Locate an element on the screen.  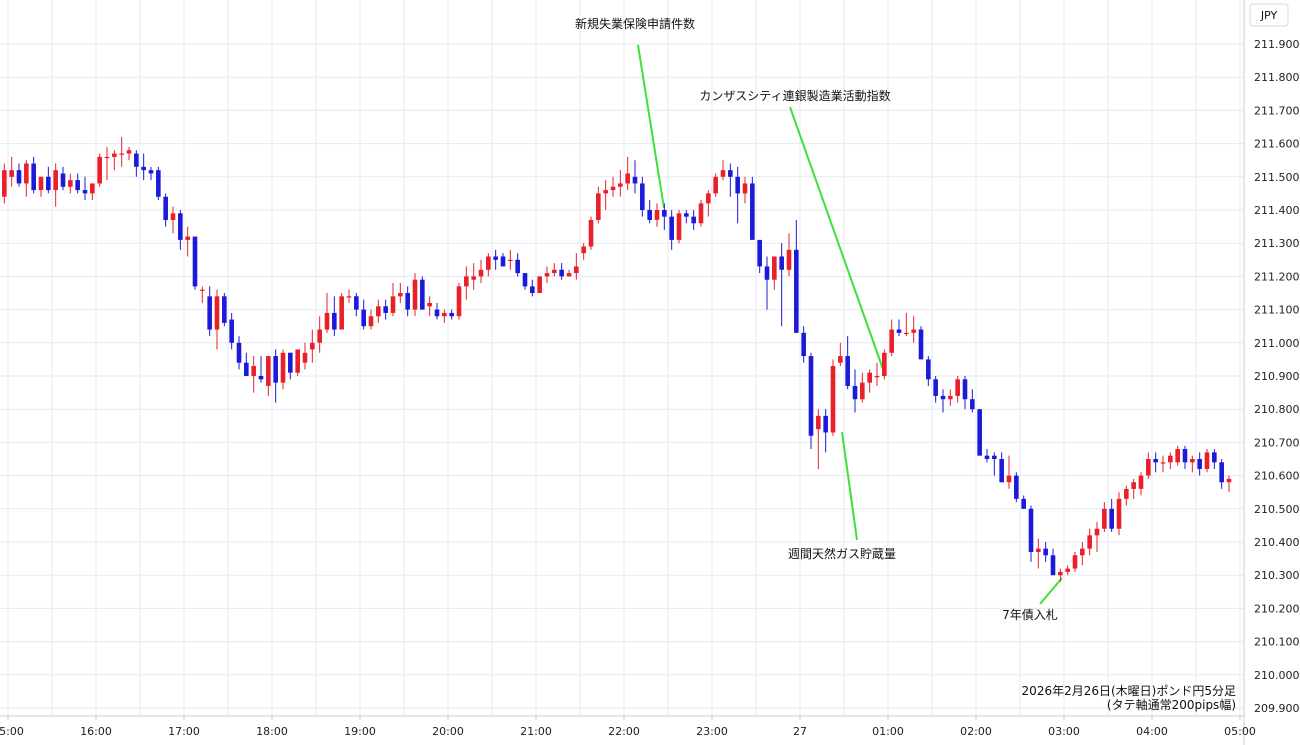
annotation-line is located at coordinates (1051, 591).